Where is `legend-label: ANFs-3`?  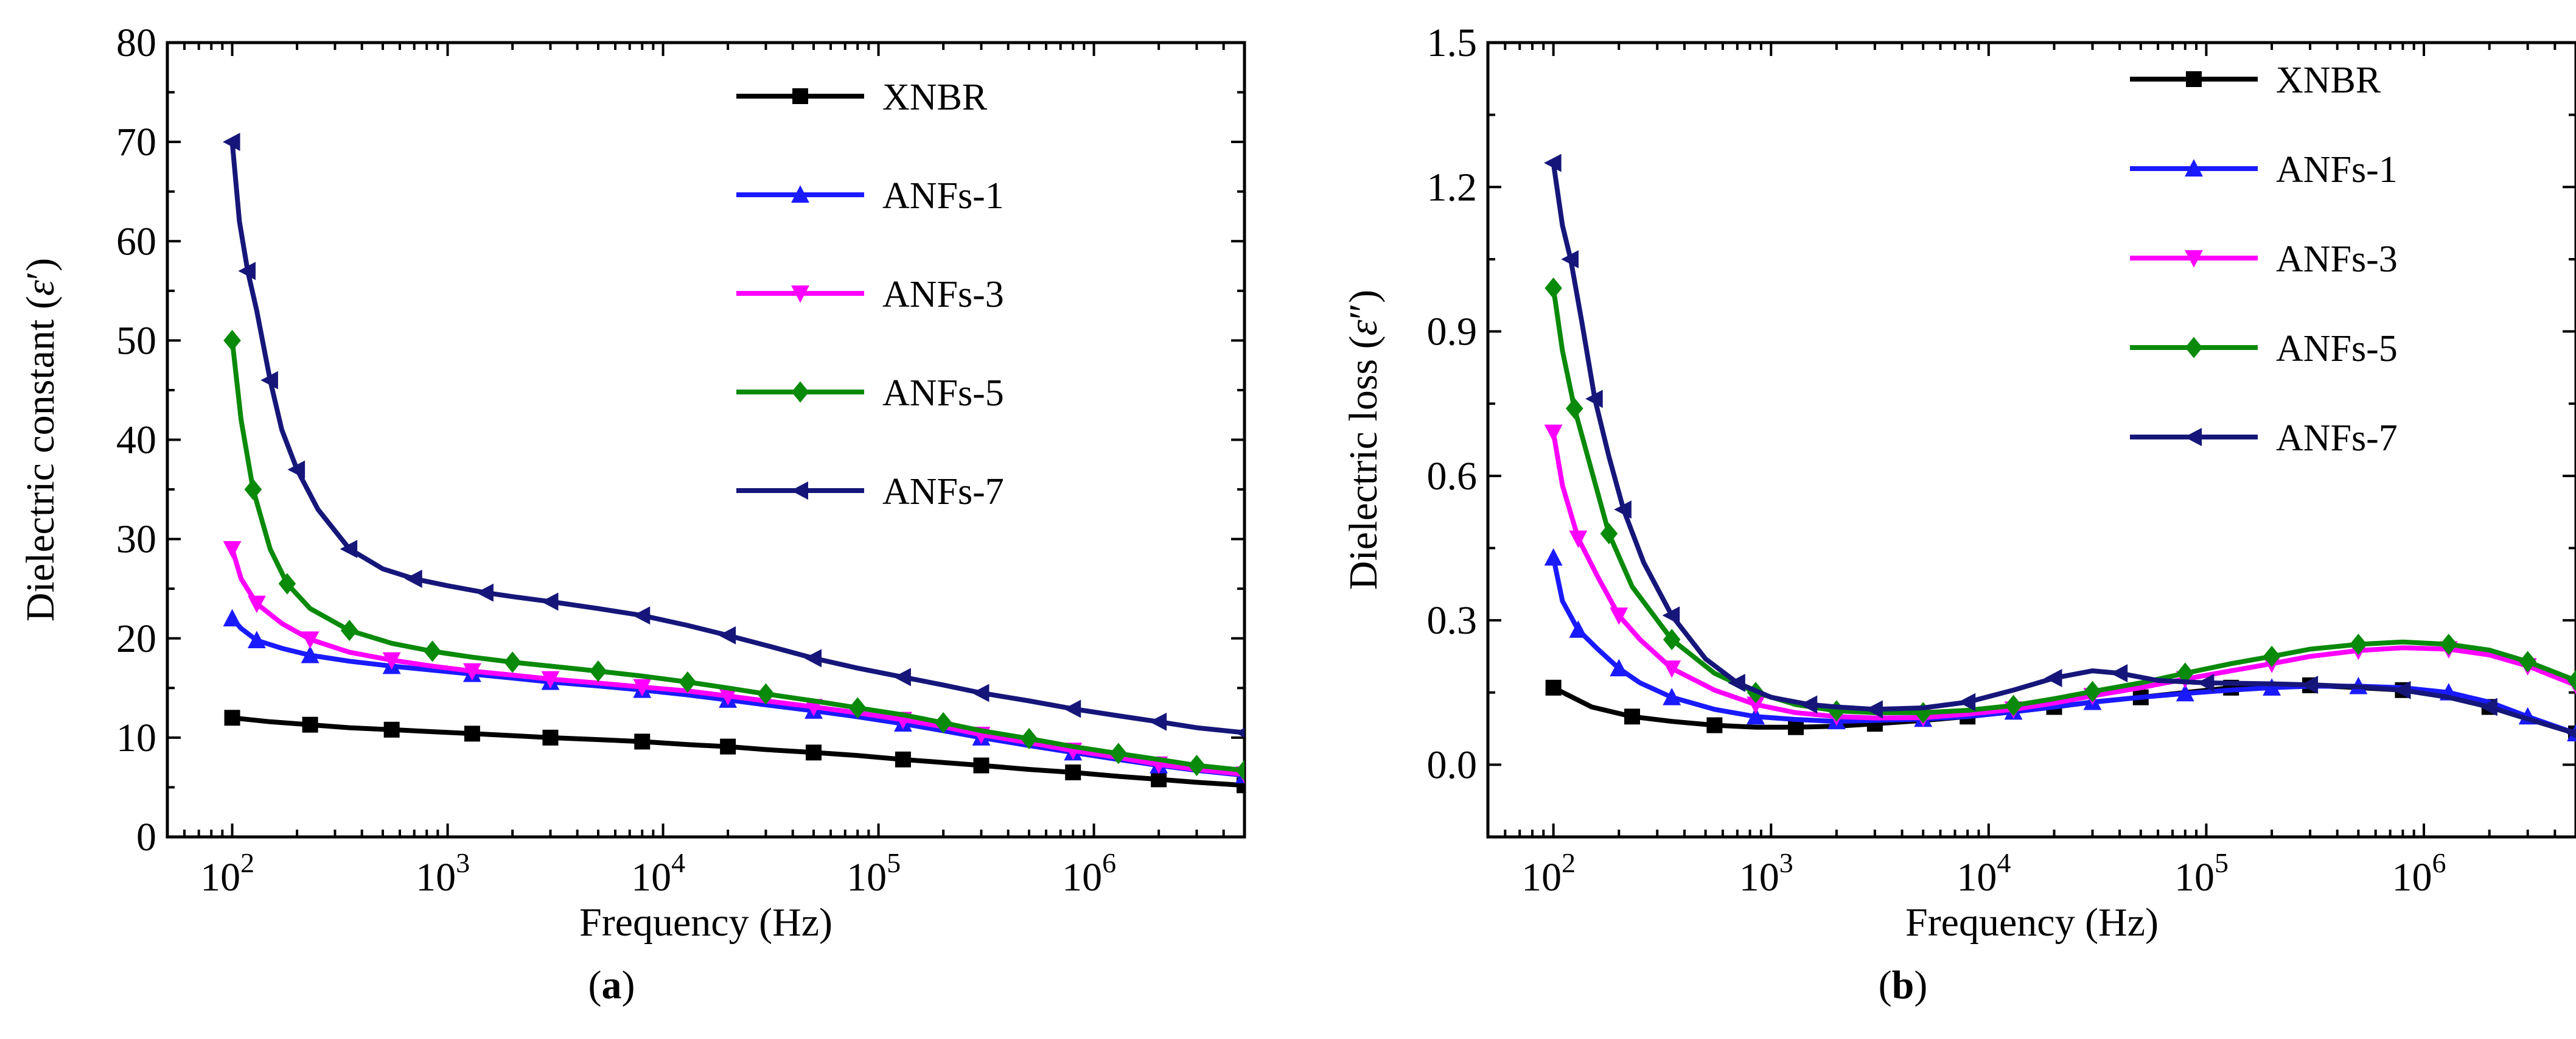
legend-label: ANFs-3 is located at coordinates (2337, 260).